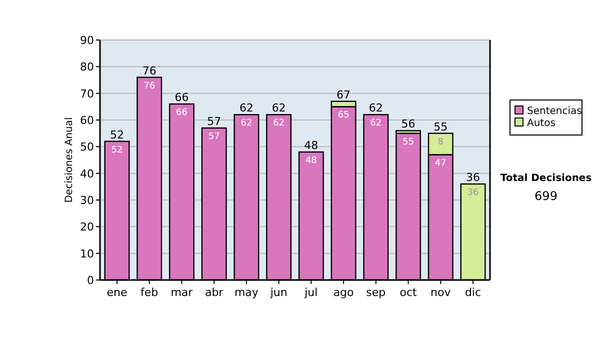 Image resolution: width=600 pixels, height=340 pixels. What do you see at coordinates (117, 292) in the screenshot?
I see `x-tick-label: ene` at bounding box center [117, 292].